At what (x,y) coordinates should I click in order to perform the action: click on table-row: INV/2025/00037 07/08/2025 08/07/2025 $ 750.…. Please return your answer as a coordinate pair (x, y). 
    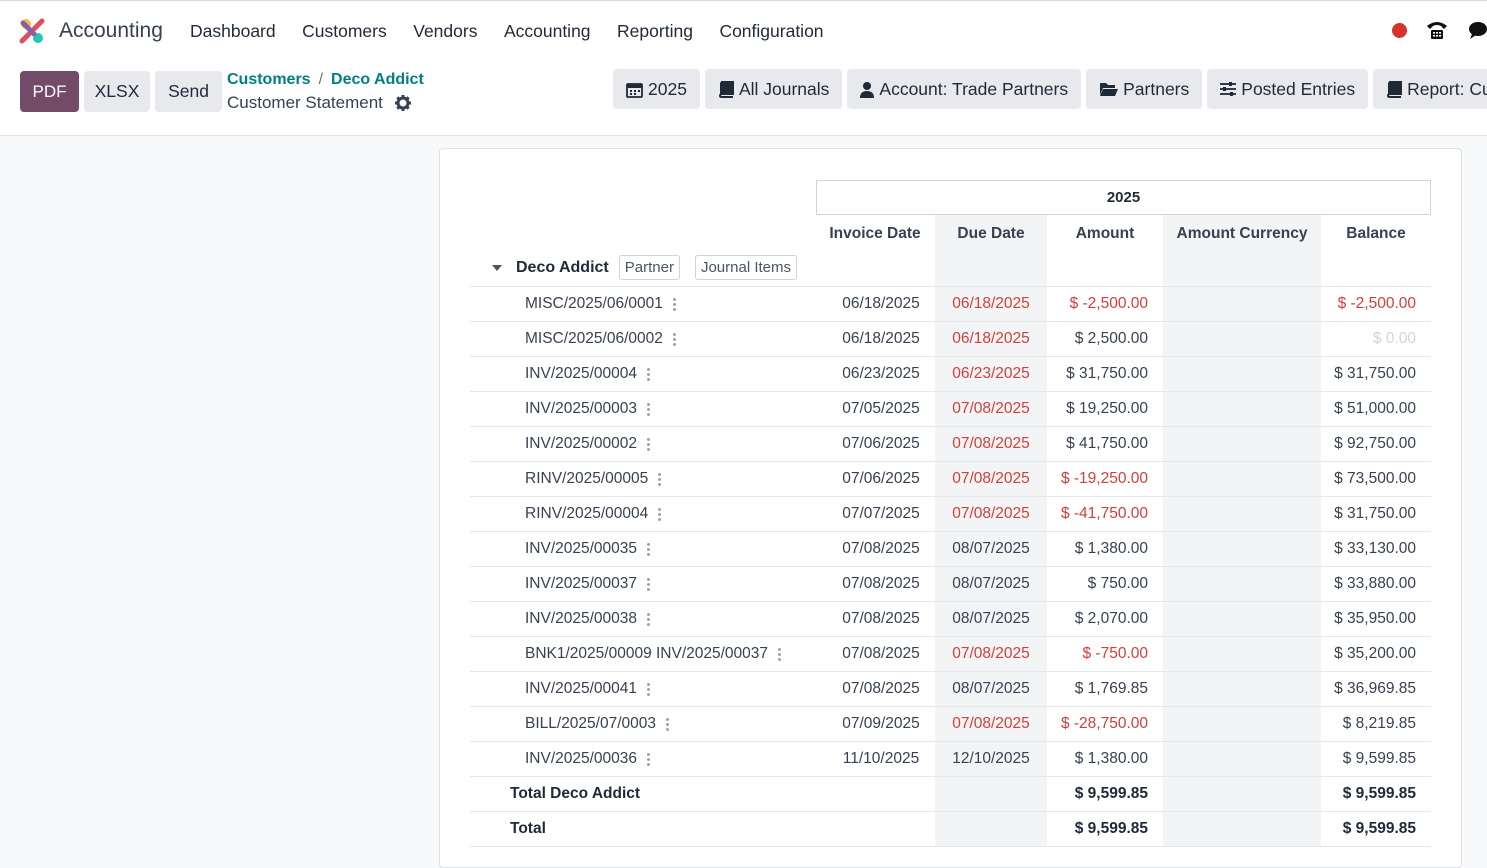
    Looking at the image, I should click on (950, 583).